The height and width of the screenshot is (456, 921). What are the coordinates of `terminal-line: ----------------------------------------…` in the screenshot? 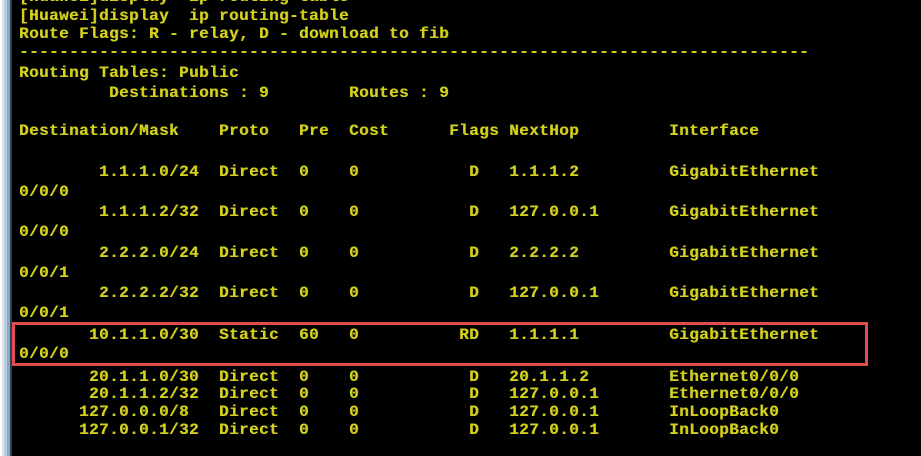 It's located at (414, 52).